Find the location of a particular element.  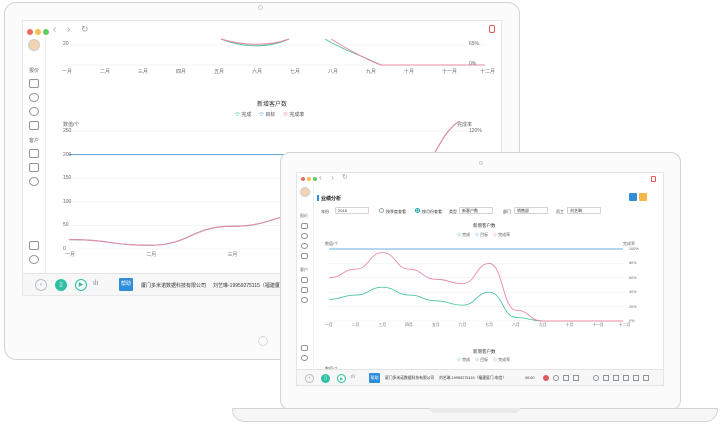

alert-icon is located at coordinates (546, 378).